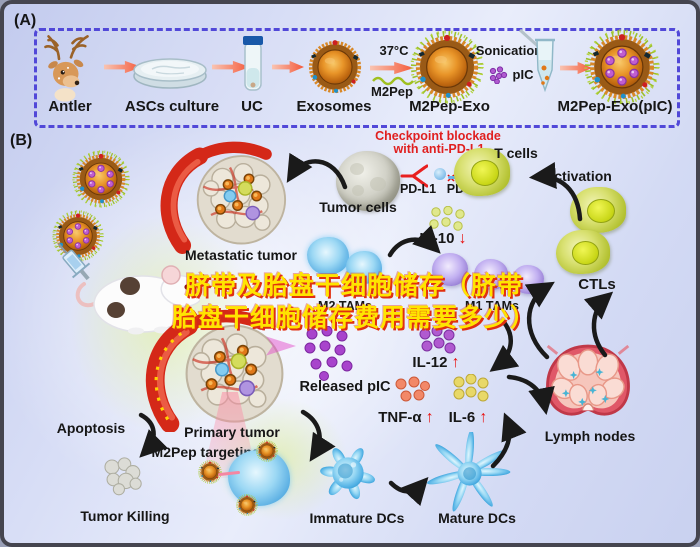  What do you see at coordinates (539, 320) in the screenshot?
I see `arrow-lymph-to-ctls-left` at bounding box center [539, 320].